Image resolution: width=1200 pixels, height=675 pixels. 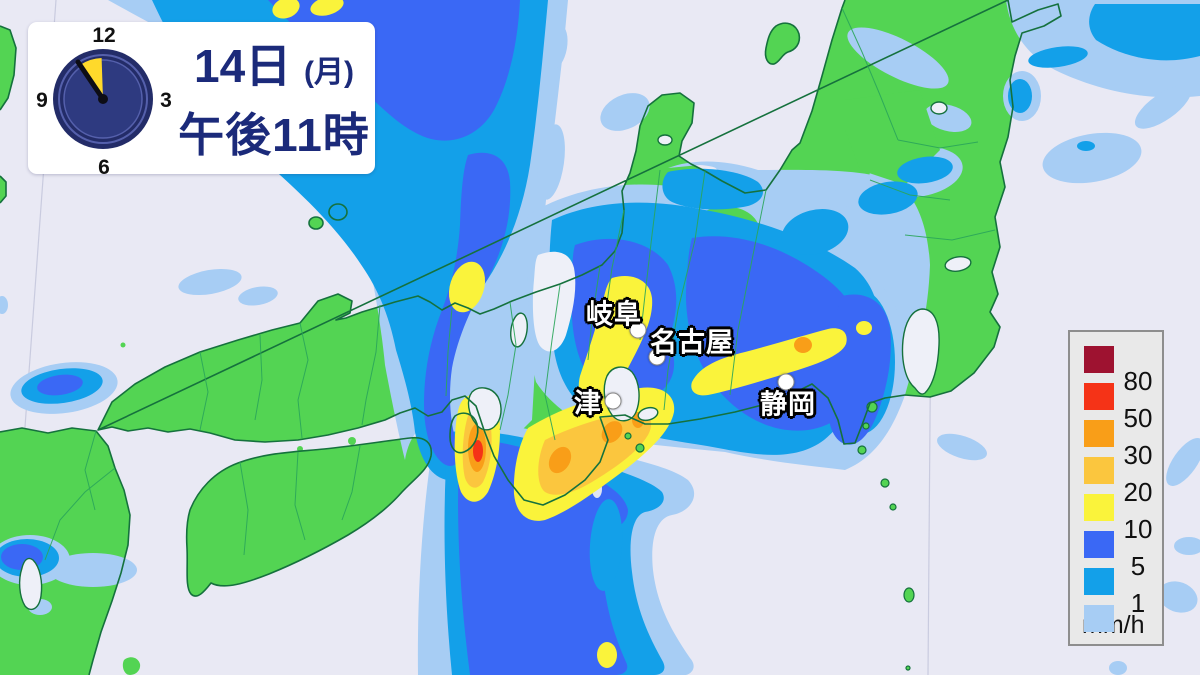 What do you see at coordinates (478, 451) in the screenshot?
I see `rain-layer-50mm` at bounding box center [478, 451].